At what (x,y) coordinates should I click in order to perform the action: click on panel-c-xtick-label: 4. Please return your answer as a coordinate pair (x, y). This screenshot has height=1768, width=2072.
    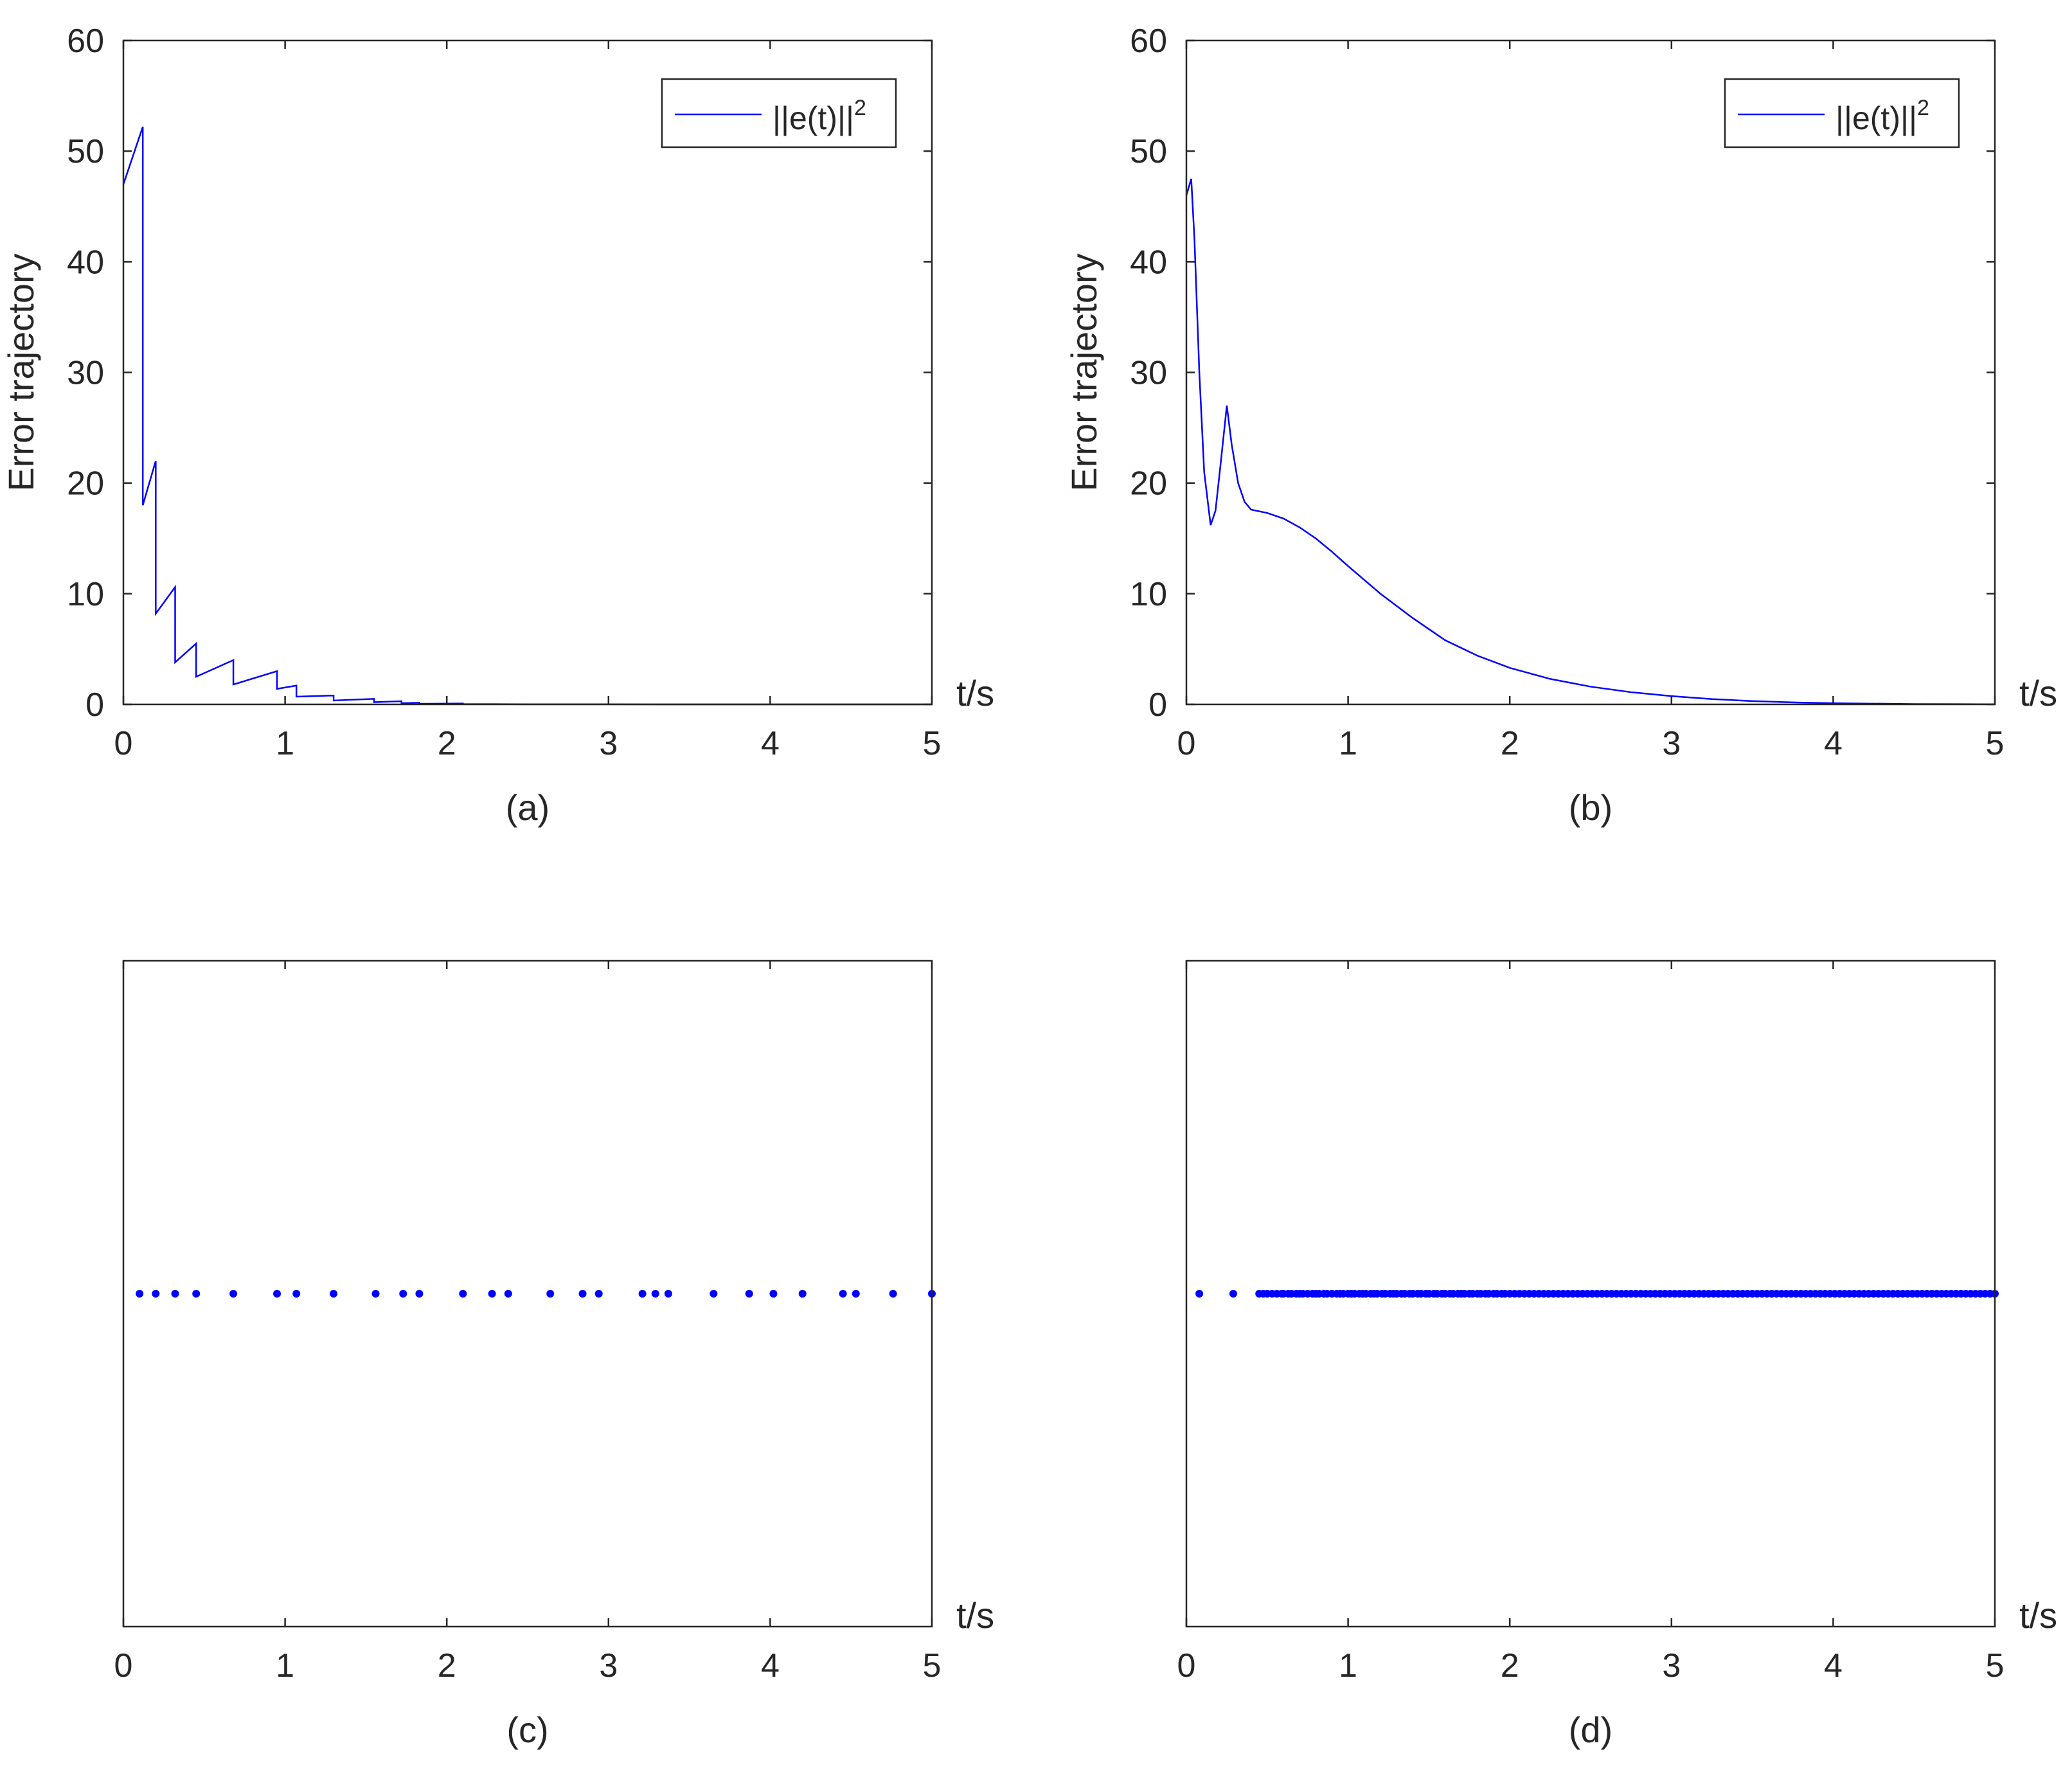
    Looking at the image, I should click on (770, 1666).